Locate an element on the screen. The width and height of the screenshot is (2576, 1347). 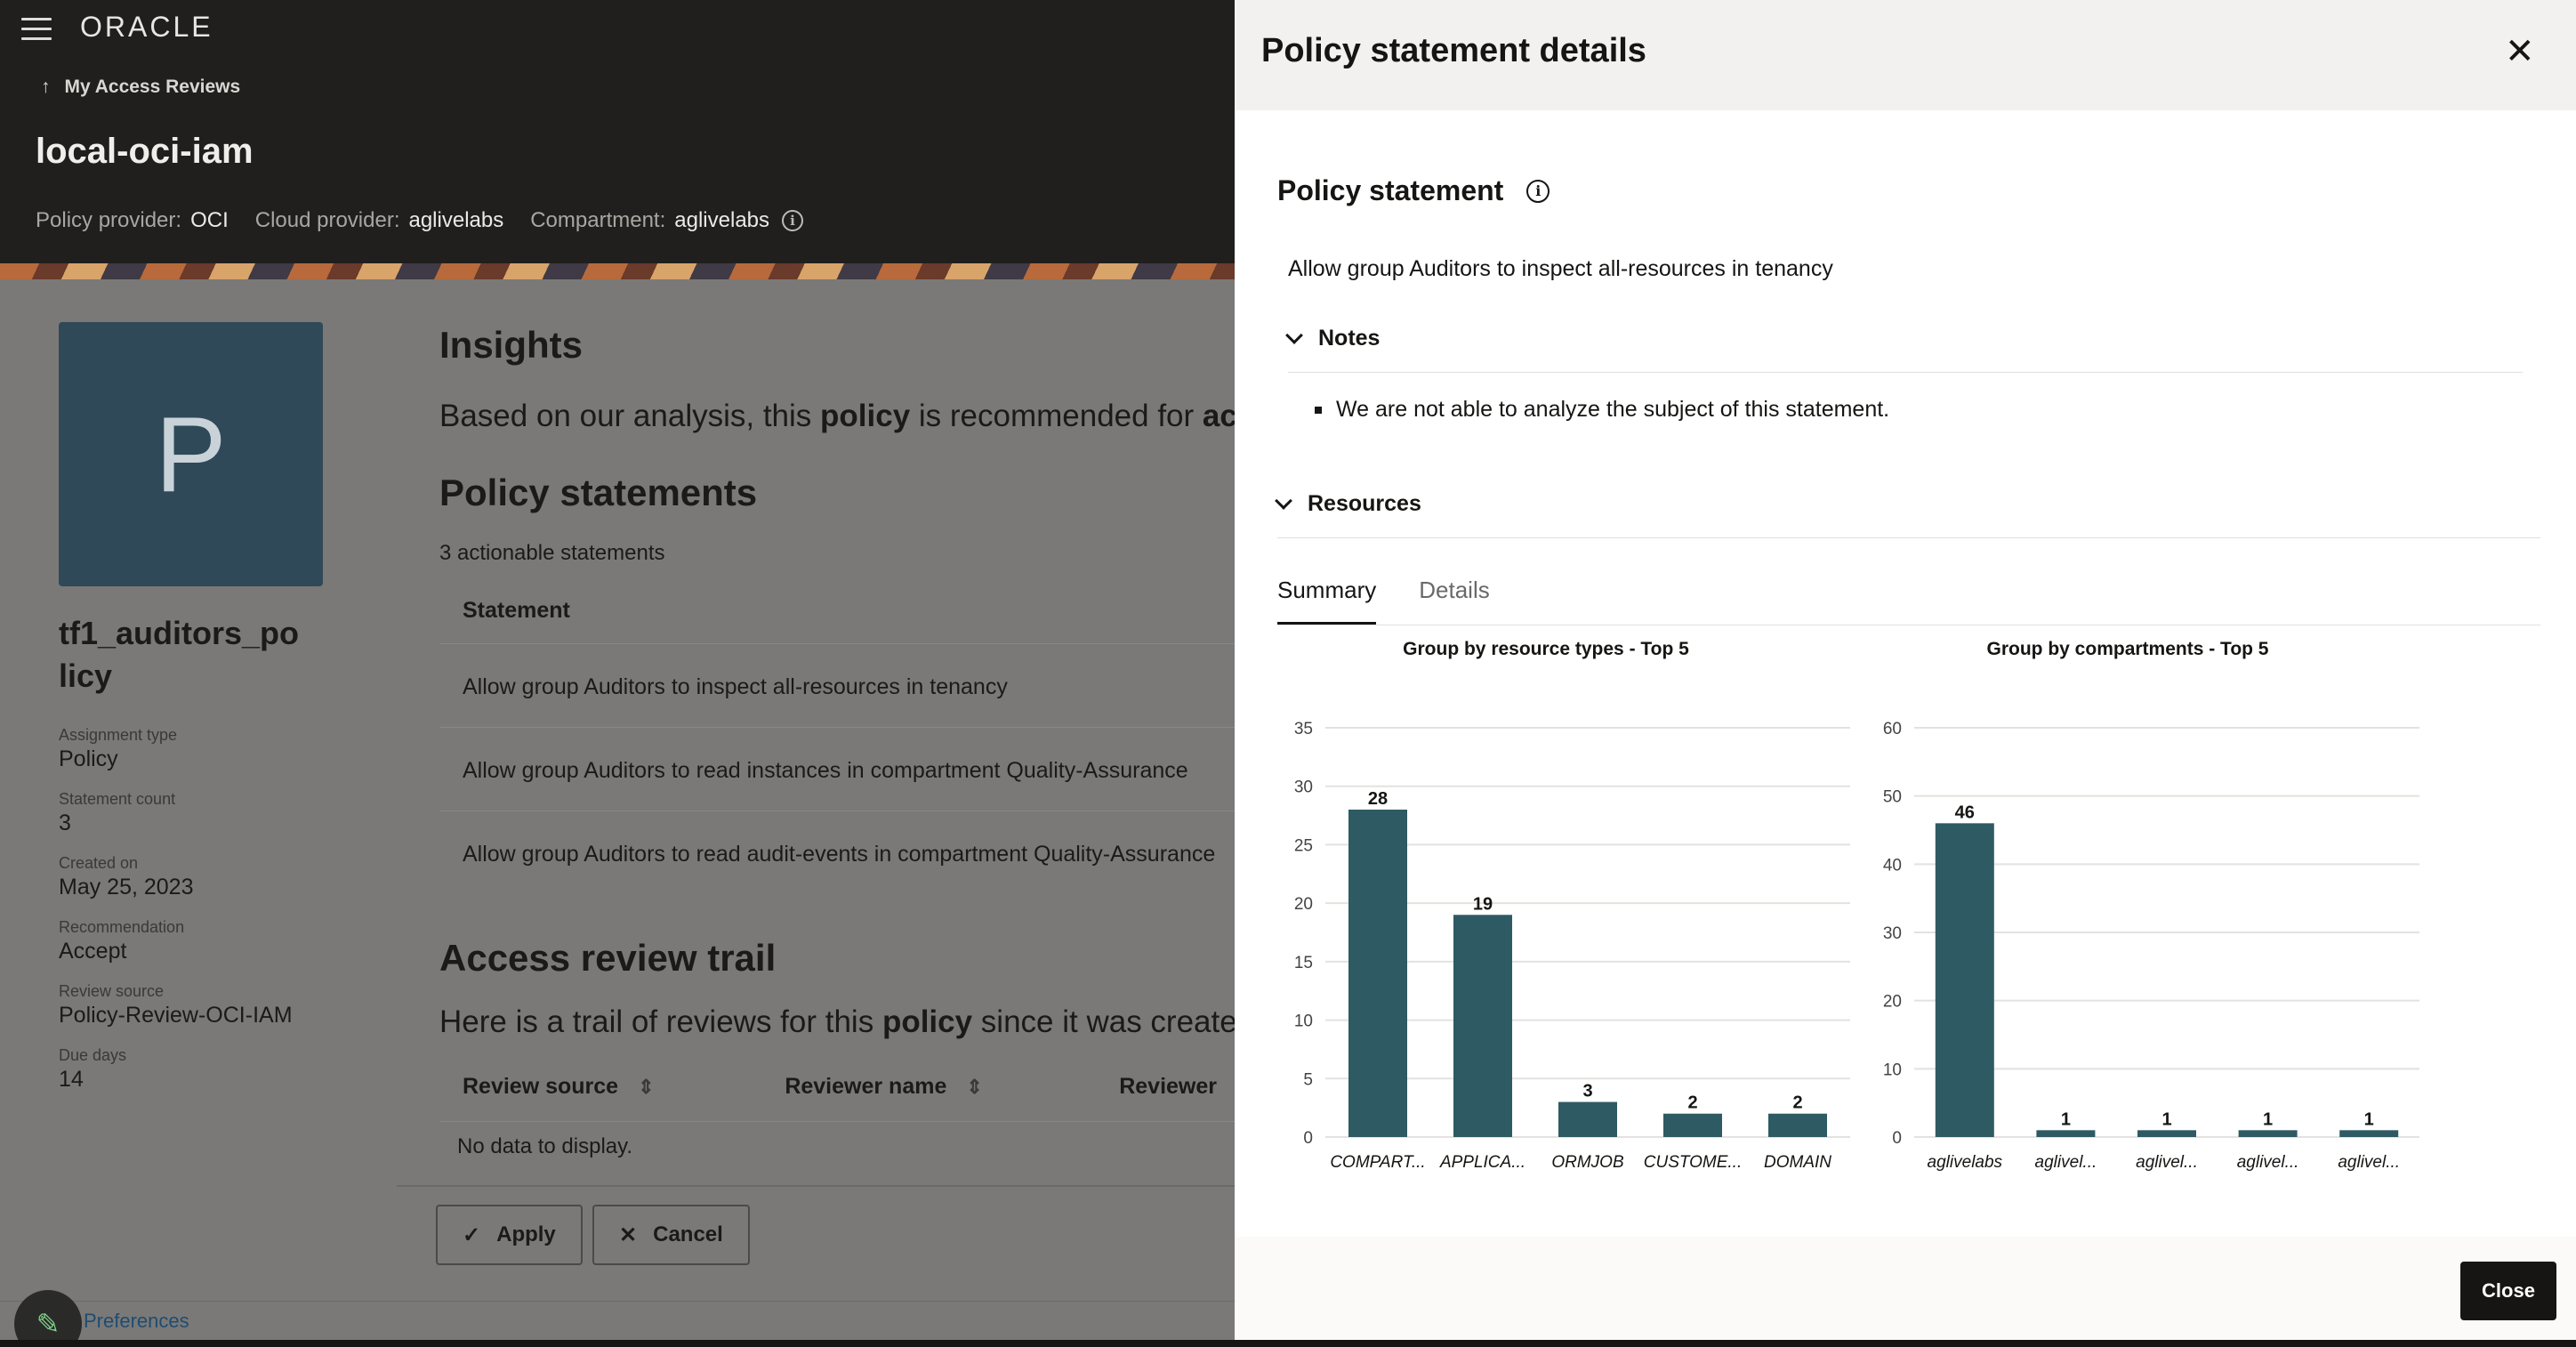
notes-divider is located at coordinates (1905, 372).